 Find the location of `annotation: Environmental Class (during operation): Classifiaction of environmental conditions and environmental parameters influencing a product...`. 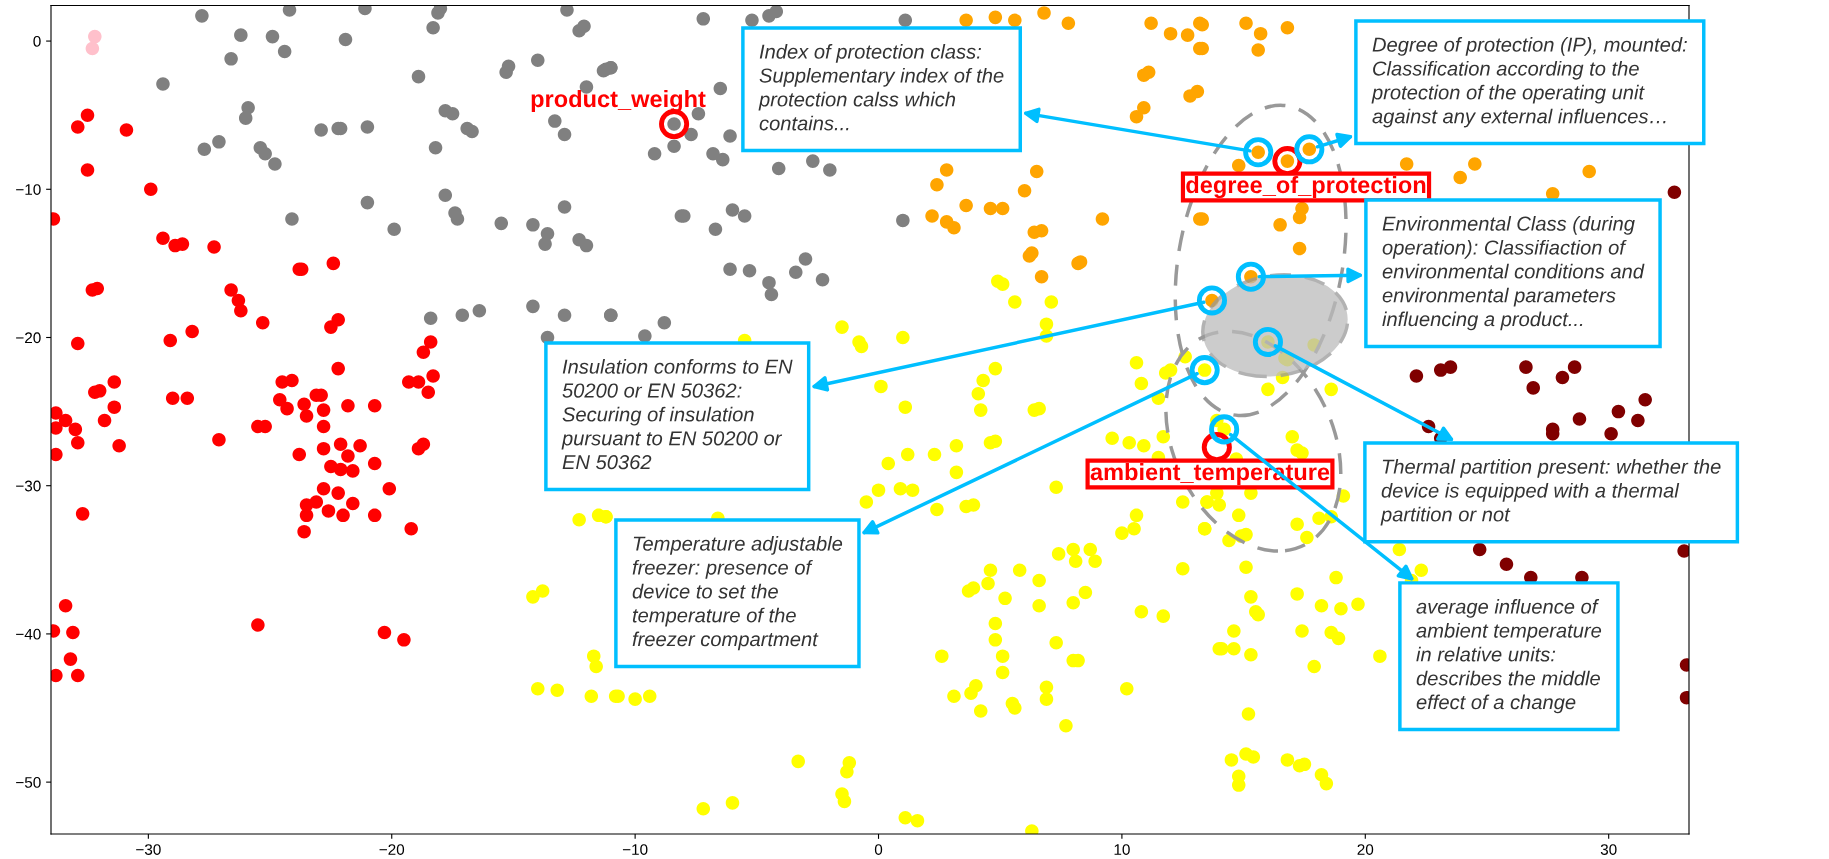

annotation: Environmental Class (during operation): Classifiaction of environmental conditions and environmental parameters influencing a product... is located at coordinates (1513, 273).